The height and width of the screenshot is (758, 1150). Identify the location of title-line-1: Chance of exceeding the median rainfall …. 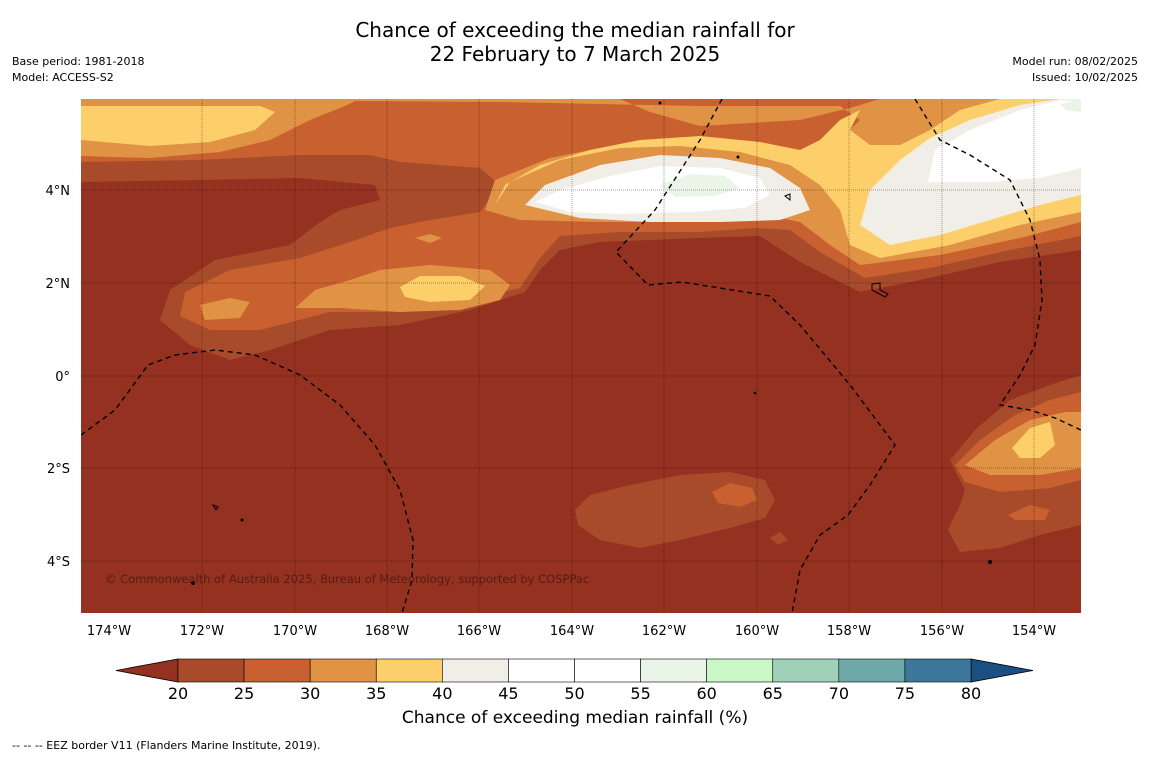
(575, 30).